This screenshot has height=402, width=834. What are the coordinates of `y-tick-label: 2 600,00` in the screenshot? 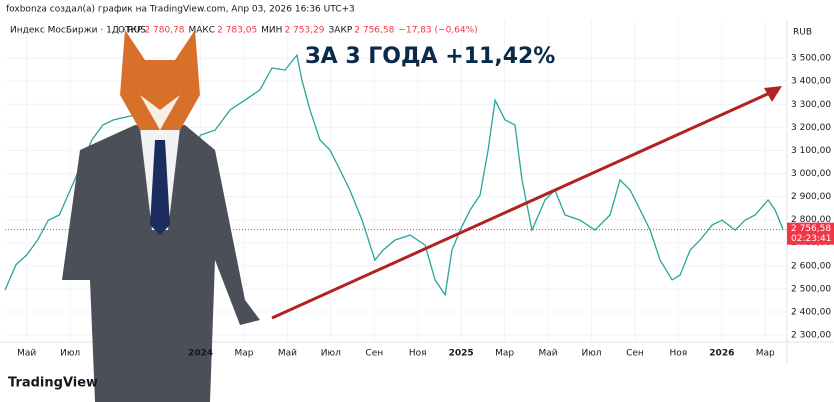 It's located at (811, 266).